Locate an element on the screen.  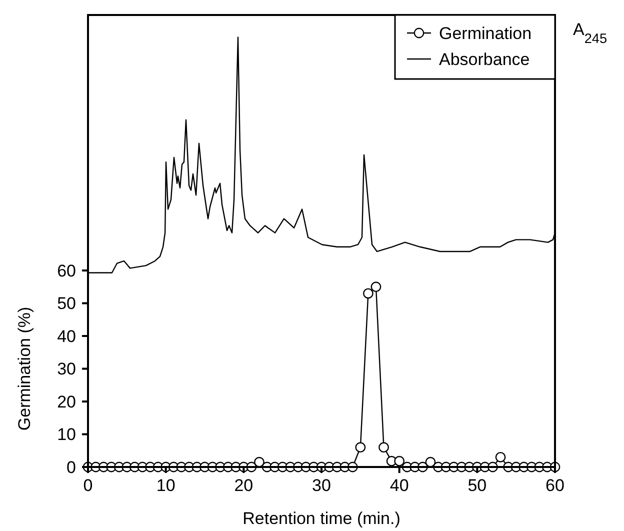
x-tick-label: 40 is located at coordinates (399, 485).